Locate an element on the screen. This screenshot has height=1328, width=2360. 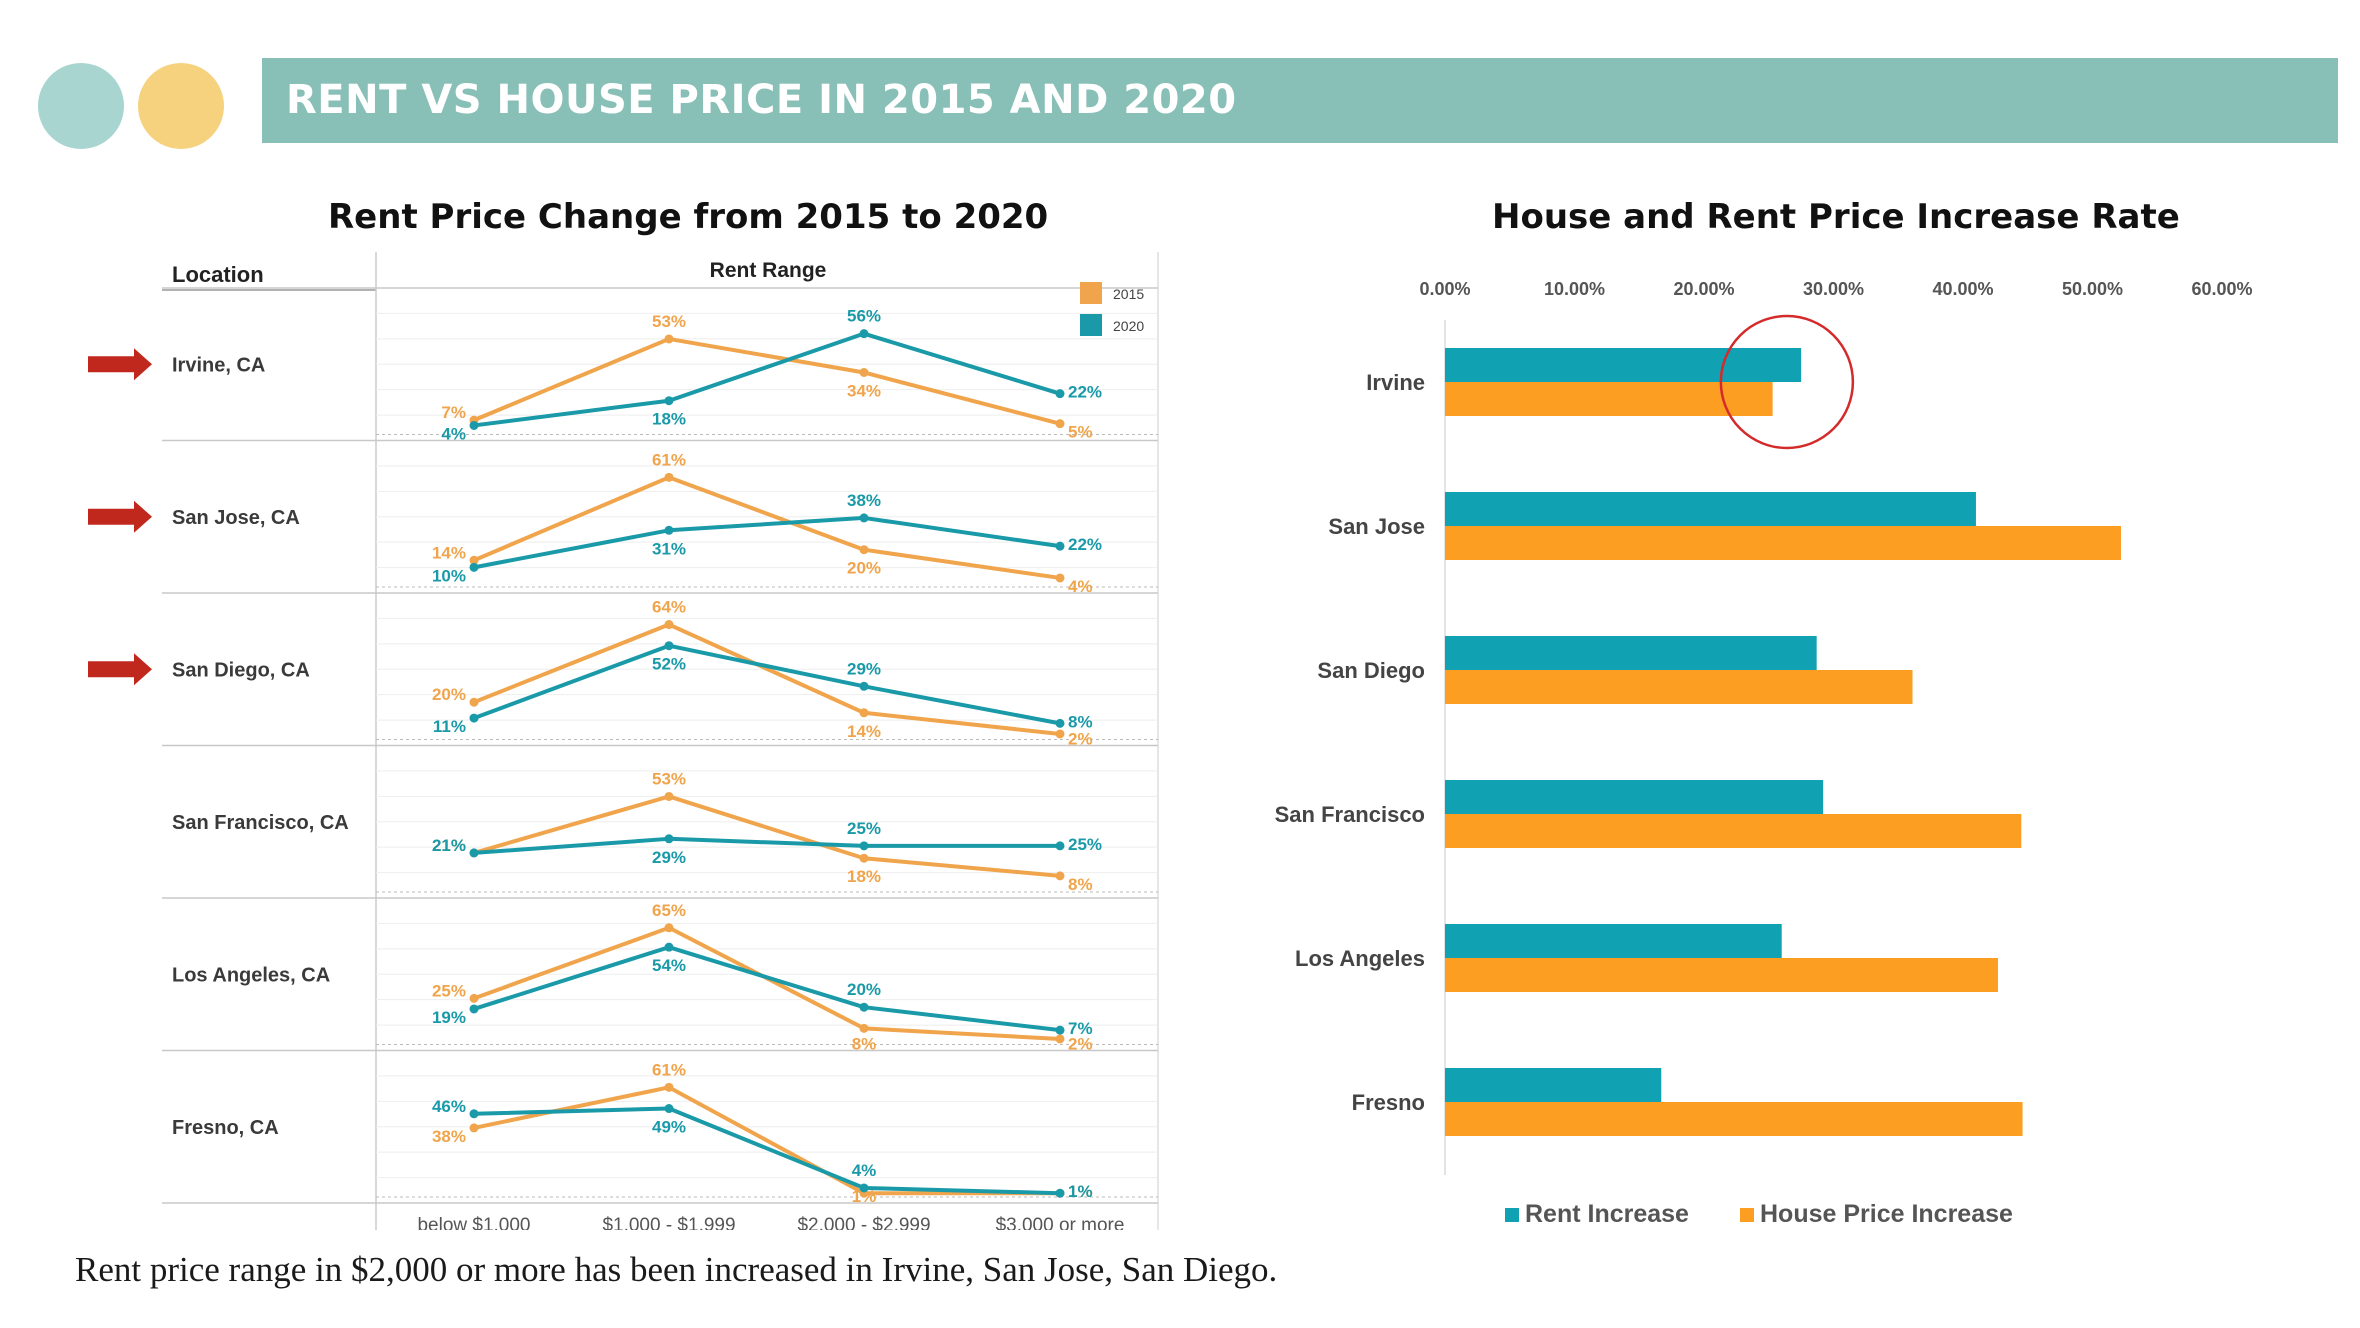
panel-los-angeles-ca: Los Angeles, CA 25% 65% 8% 2% 19% 54% 20% 7% is located at coordinates (665, 977).